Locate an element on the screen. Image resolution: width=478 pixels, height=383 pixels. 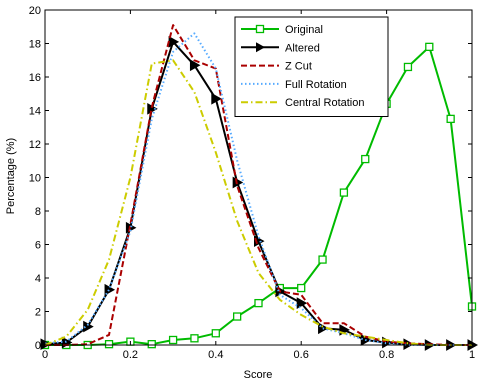
y-tick-label: 16 is located at coordinates (35, 78).